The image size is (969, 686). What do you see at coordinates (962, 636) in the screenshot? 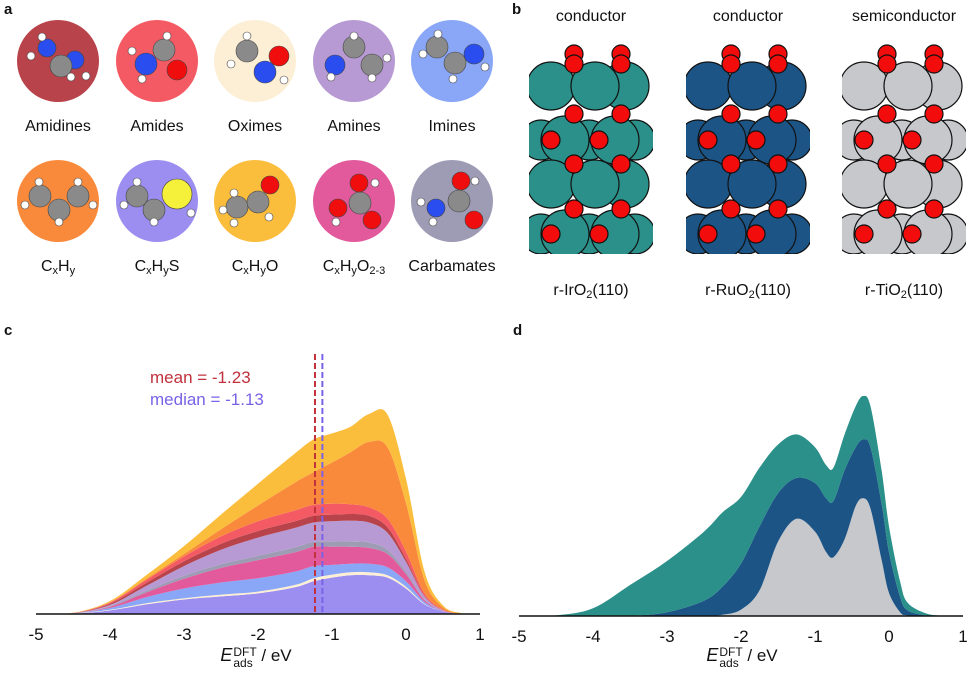
I see `x-tick-label: 1` at bounding box center [962, 636].